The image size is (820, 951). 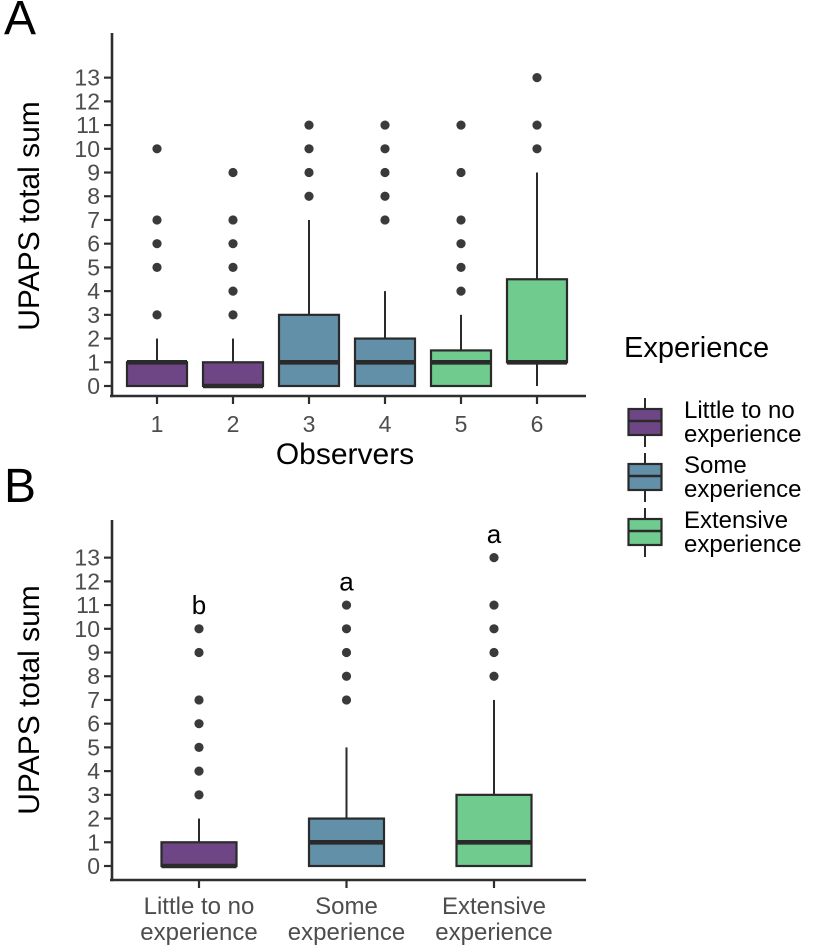 I want to click on legend-item-label: Little to no experience, so click(x=743, y=422).